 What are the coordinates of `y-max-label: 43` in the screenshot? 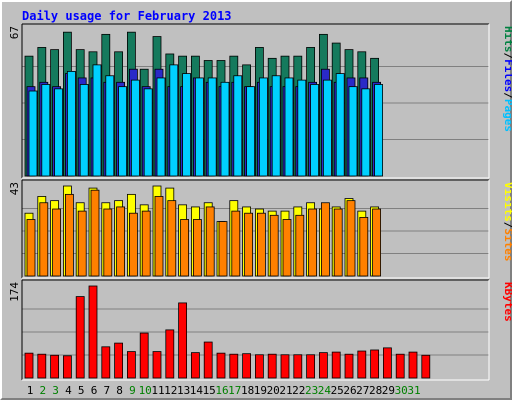 It's located at (14, 188).